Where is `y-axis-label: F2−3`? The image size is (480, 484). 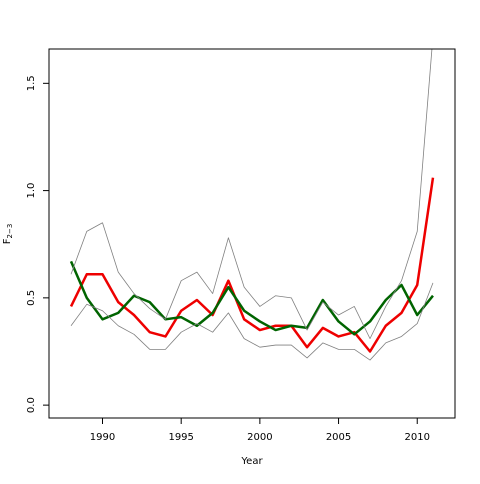
y-axis-label: F2−3 is located at coordinates (8, 234).